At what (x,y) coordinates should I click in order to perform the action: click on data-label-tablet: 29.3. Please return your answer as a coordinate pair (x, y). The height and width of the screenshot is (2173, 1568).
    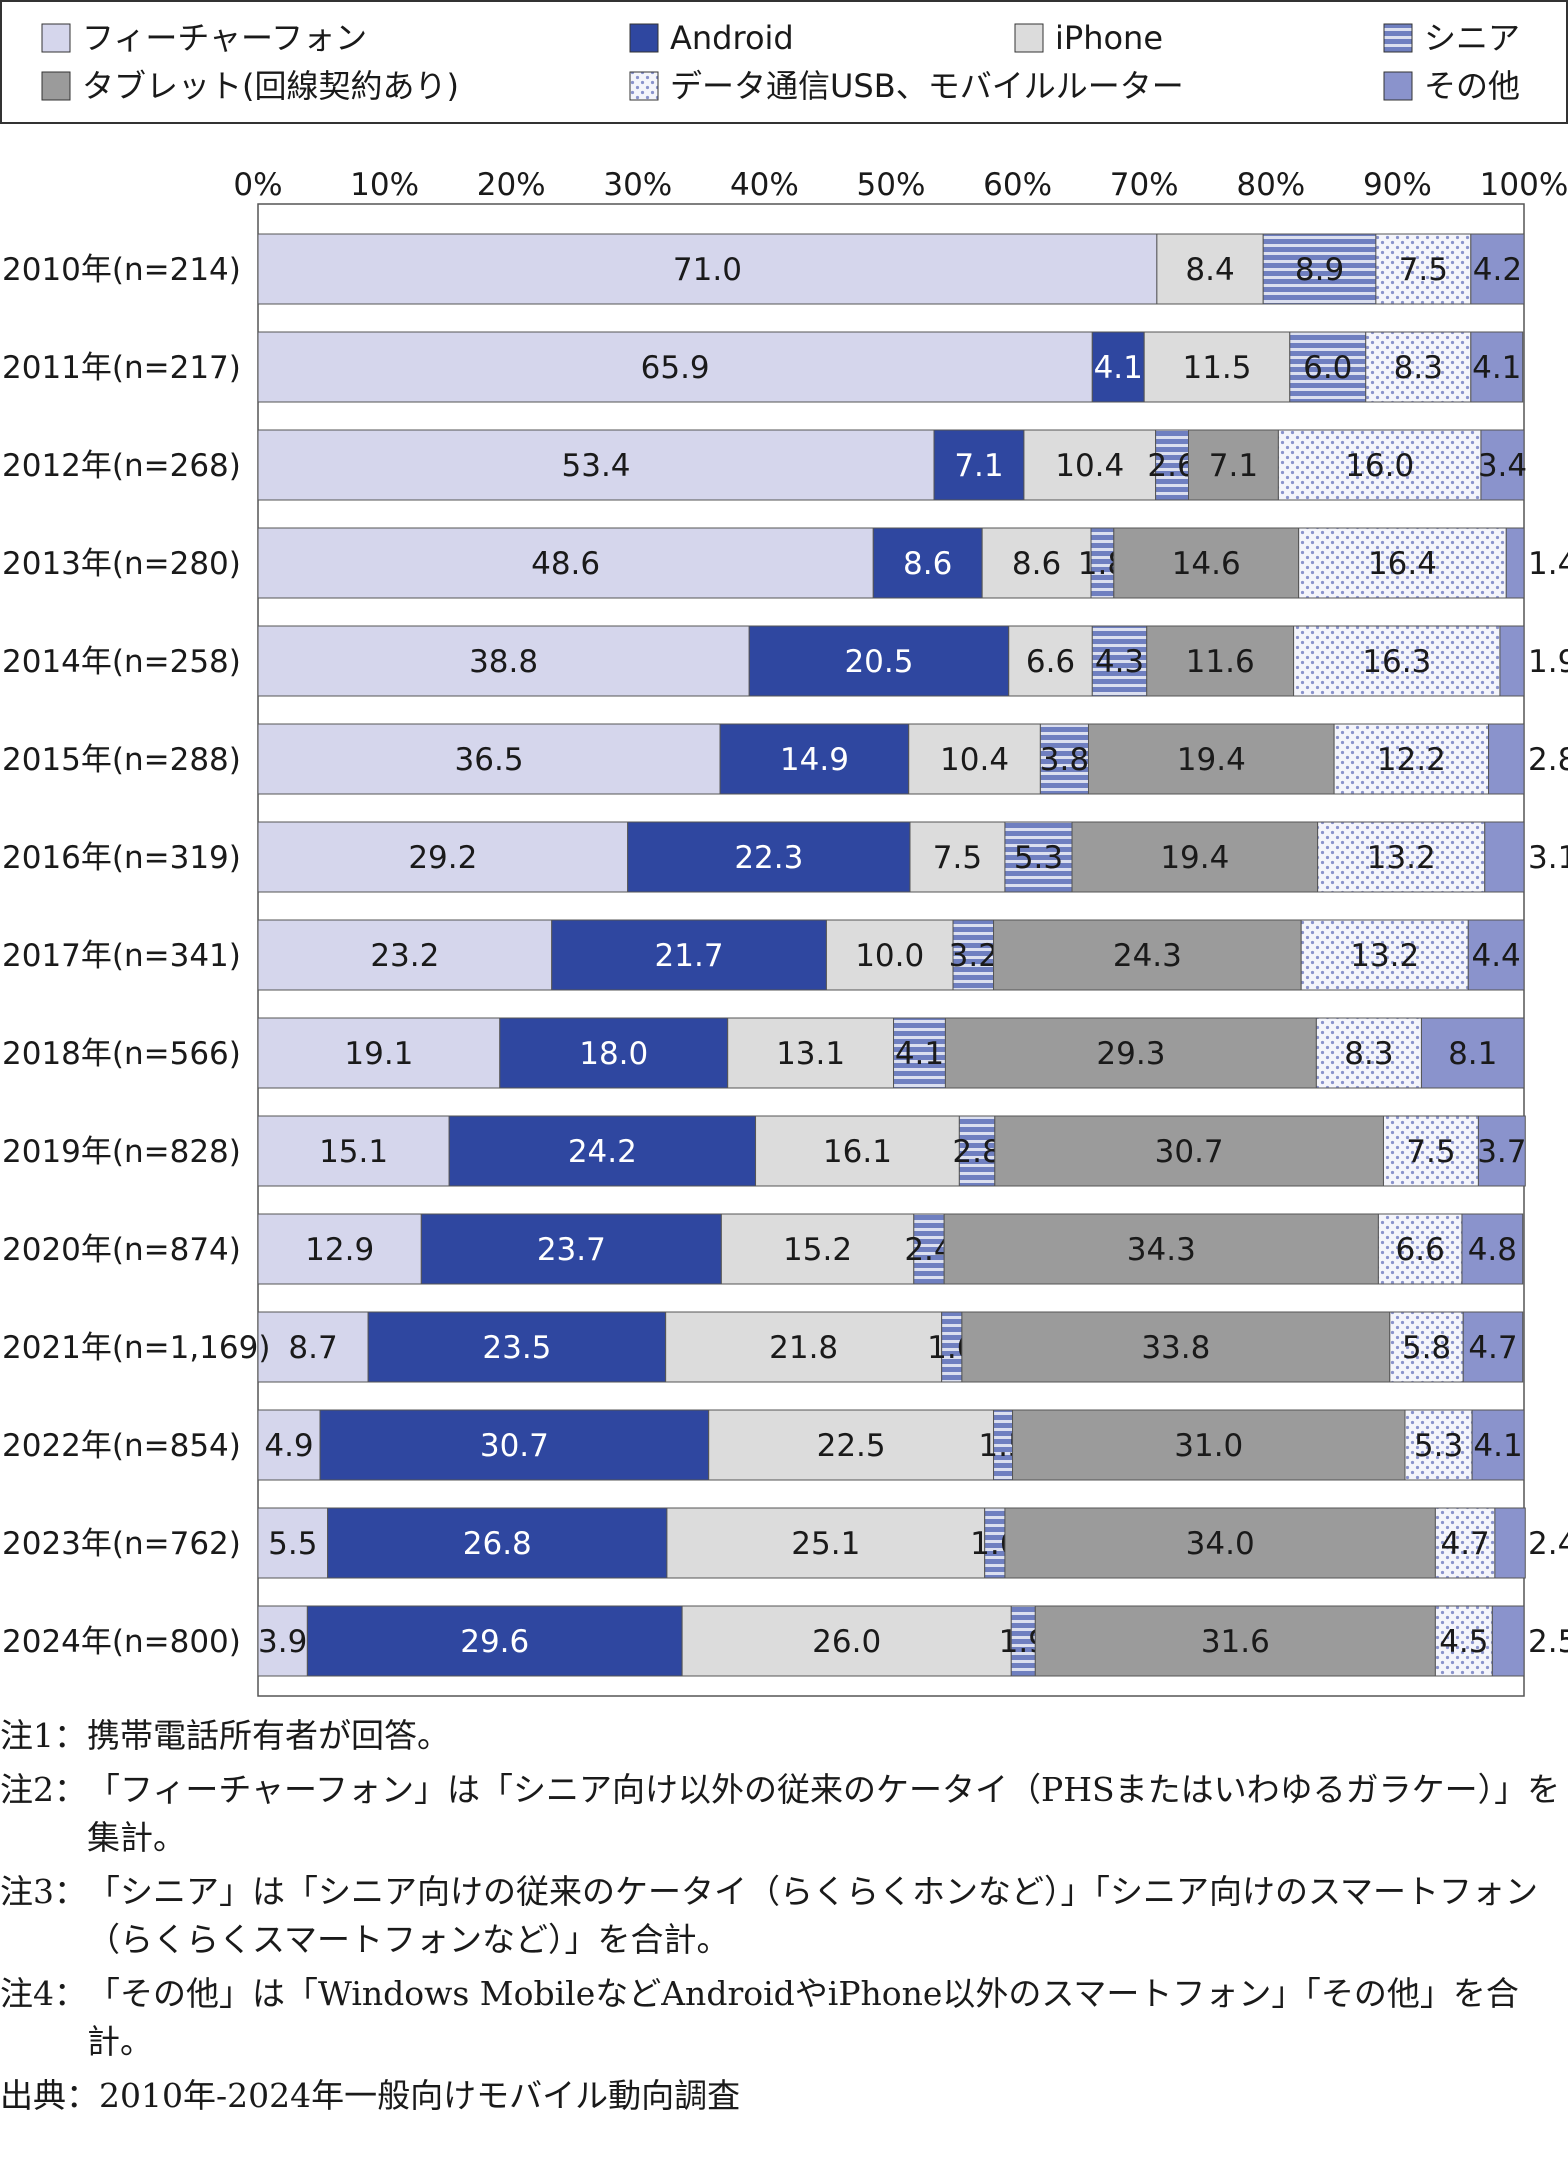
    Looking at the image, I should click on (1130, 1054).